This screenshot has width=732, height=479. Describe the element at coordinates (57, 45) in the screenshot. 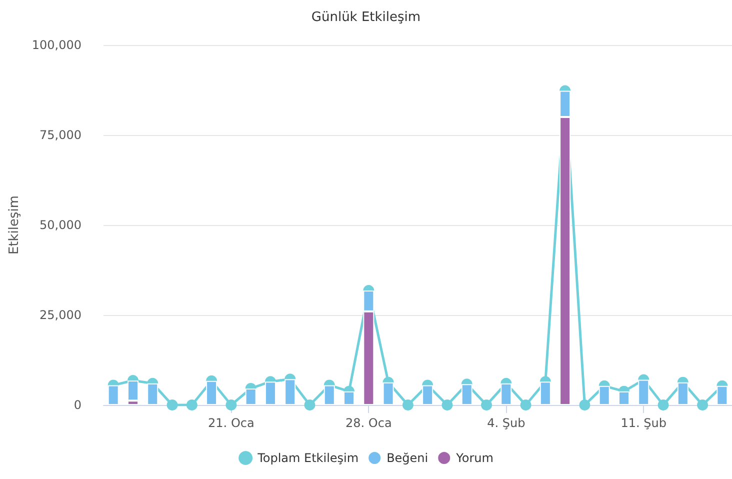

I see `y-tick-label: 100,000` at that location.